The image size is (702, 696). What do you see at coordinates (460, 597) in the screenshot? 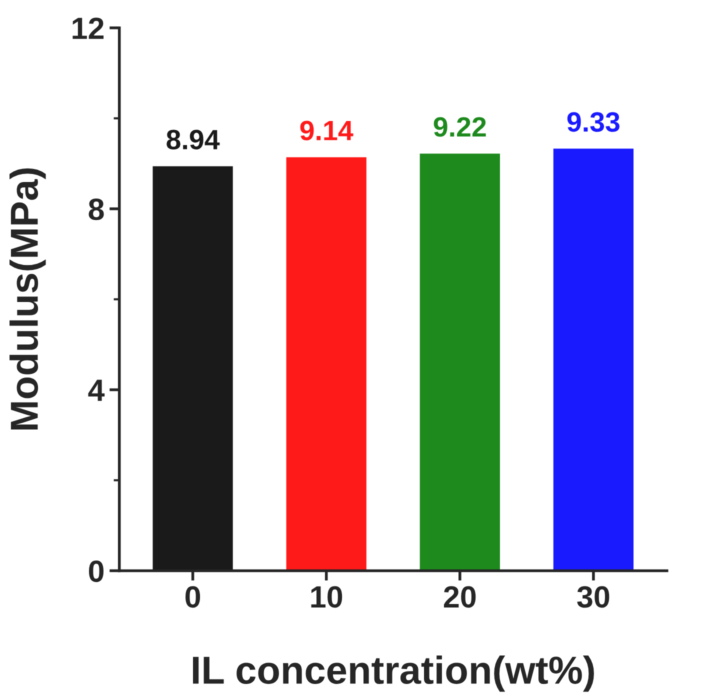
I see `x-tick-label: 20` at bounding box center [460, 597].